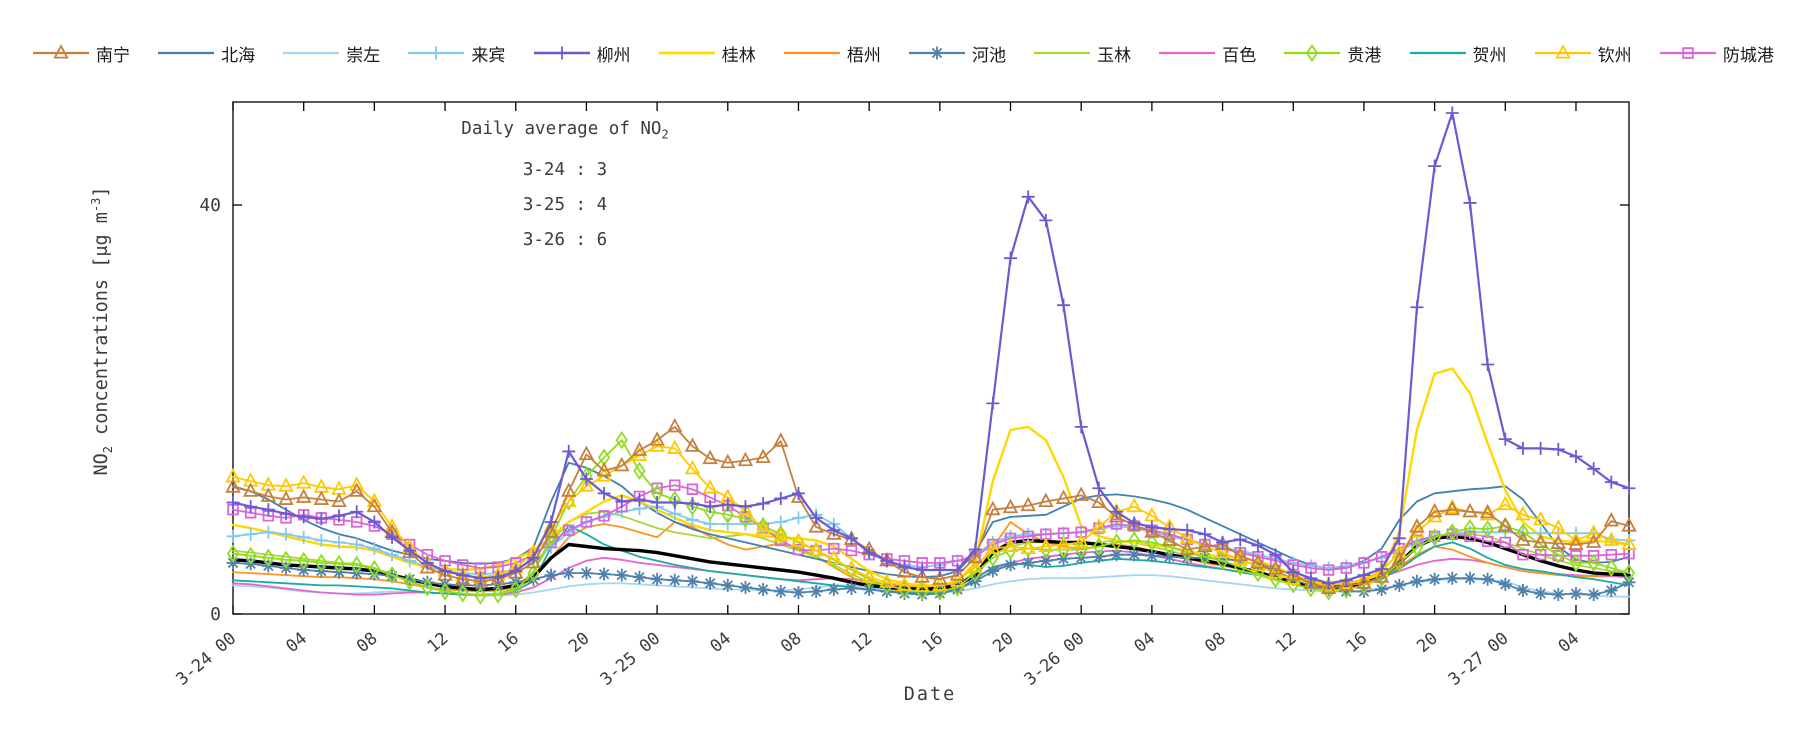 The image size is (1800, 750). What do you see at coordinates (565, 204) in the screenshot?
I see `annotation-line: 3-25 : 4` at bounding box center [565, 204].